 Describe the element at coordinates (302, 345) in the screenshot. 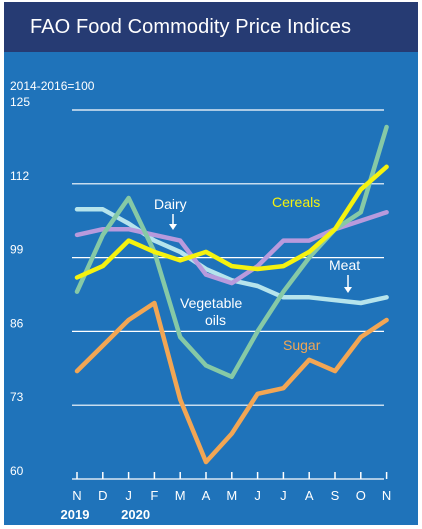

I see `series-label-sugar: Sugar` at that location.